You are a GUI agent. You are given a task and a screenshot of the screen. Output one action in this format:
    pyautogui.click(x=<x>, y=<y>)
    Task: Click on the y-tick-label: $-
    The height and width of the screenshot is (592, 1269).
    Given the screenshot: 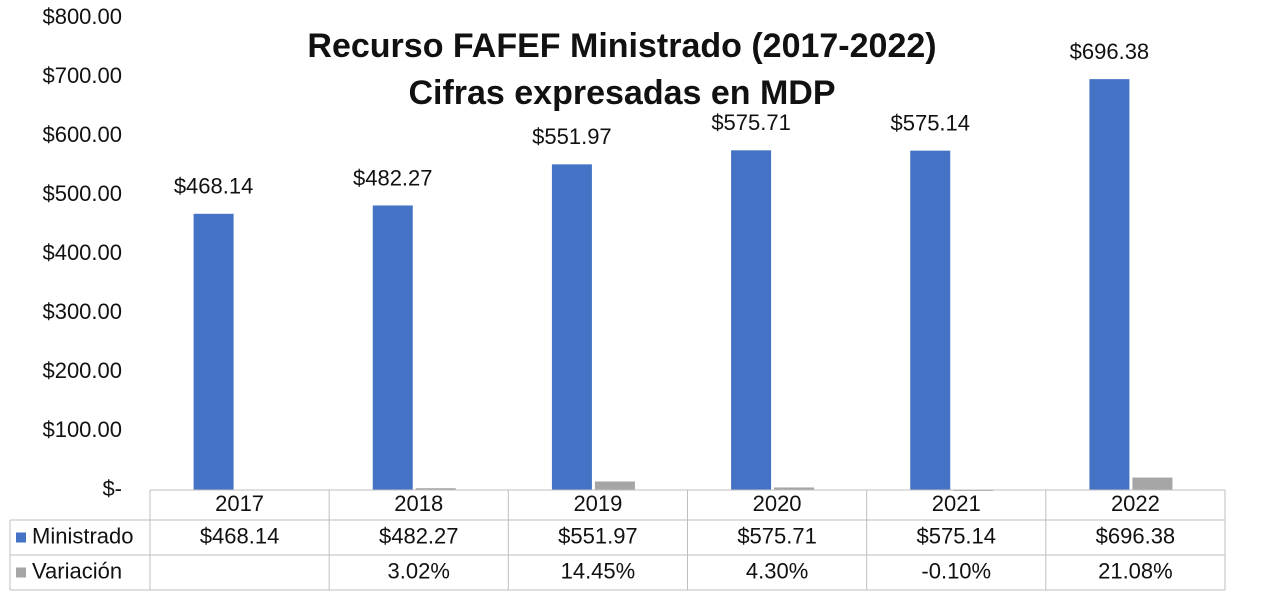 What is the action you would take?
    pyautogui.click(x=112, y=488)
    